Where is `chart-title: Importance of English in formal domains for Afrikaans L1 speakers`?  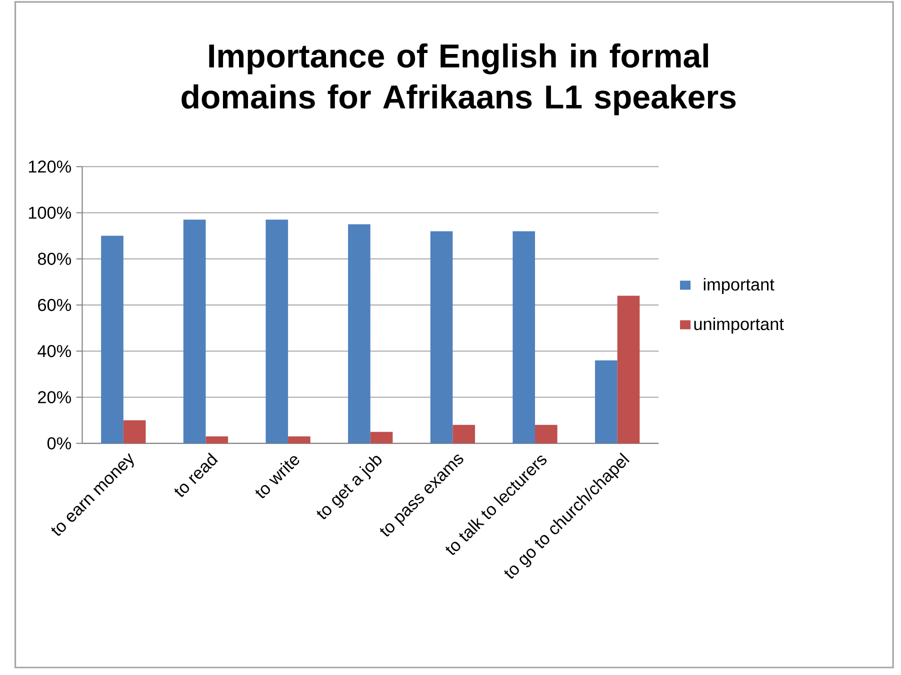
chart-title: Importance of English in formal domains for Afrikaans L1 speakers is located at coordinates (459, 79).